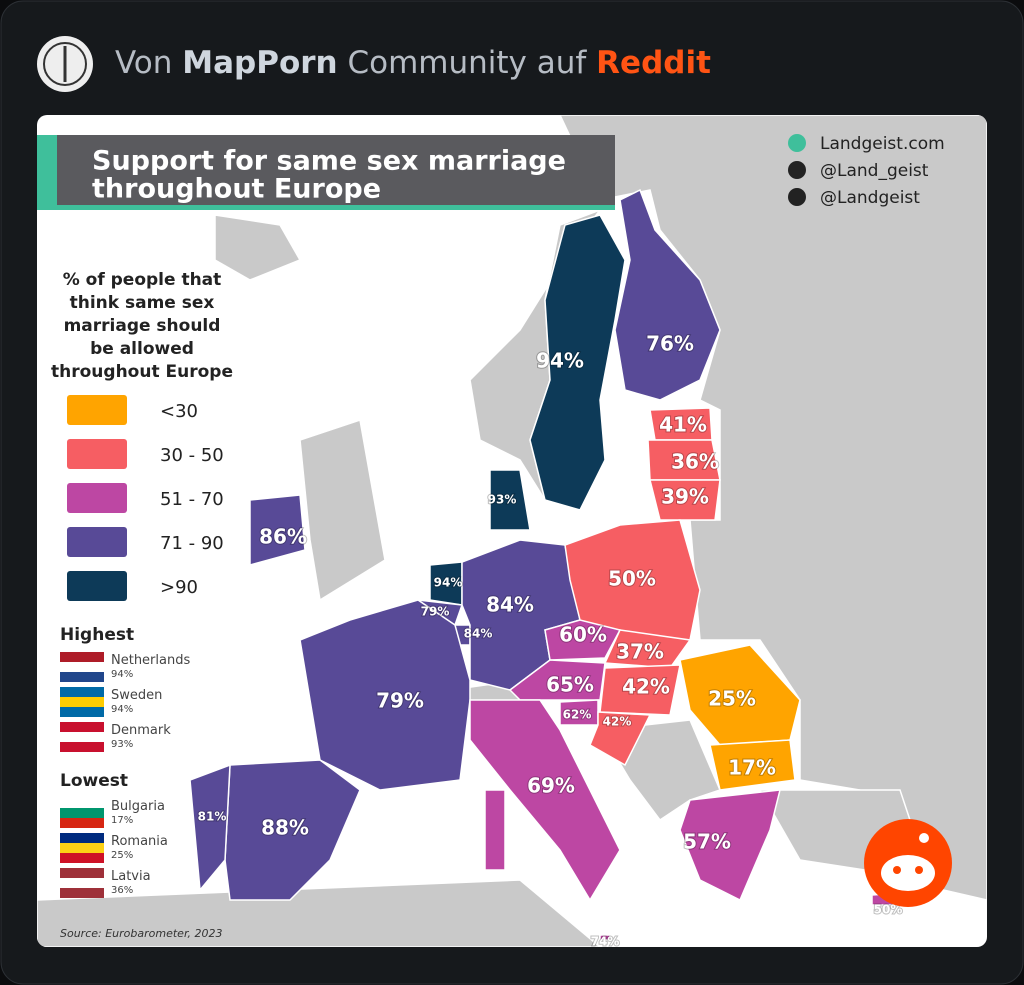 This screenshot has width=1024, height=985. I want to click on region-label: 62%, so click(577, 715).